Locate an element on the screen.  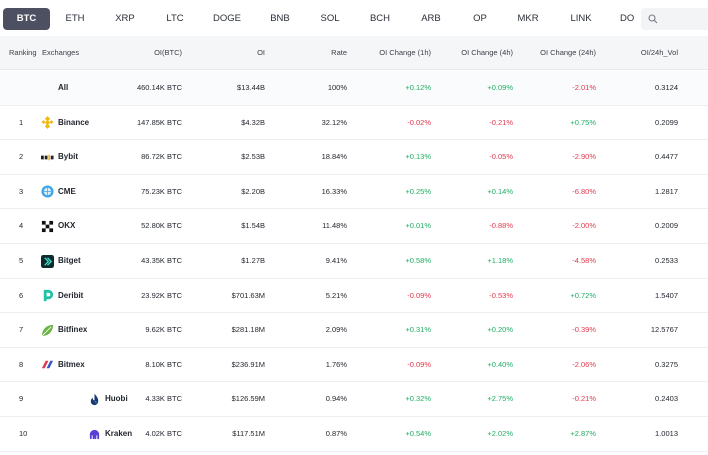
huobi-logo-icon is located at coordinates (94, 399).